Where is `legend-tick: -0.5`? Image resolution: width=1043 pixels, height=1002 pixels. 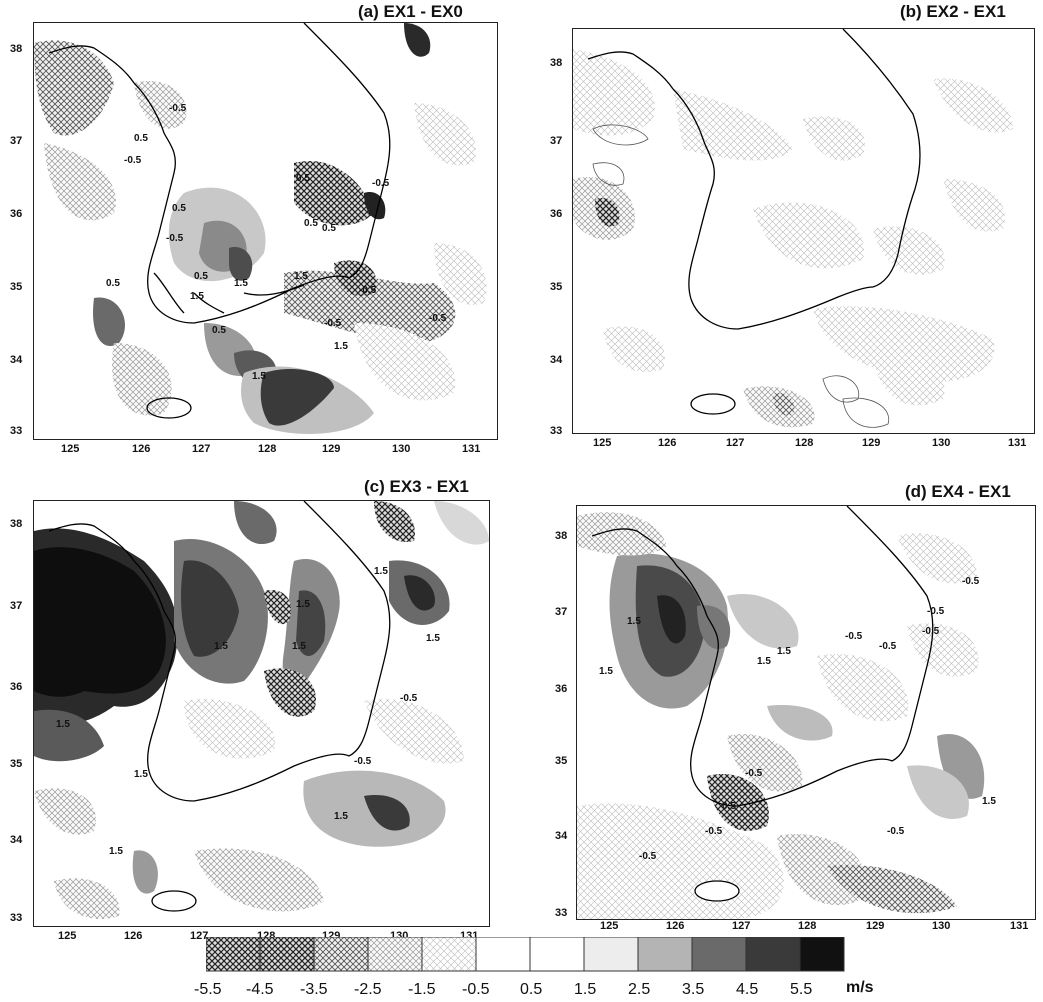 legend-tick: -0.5 is located at coordinates (476, 989).